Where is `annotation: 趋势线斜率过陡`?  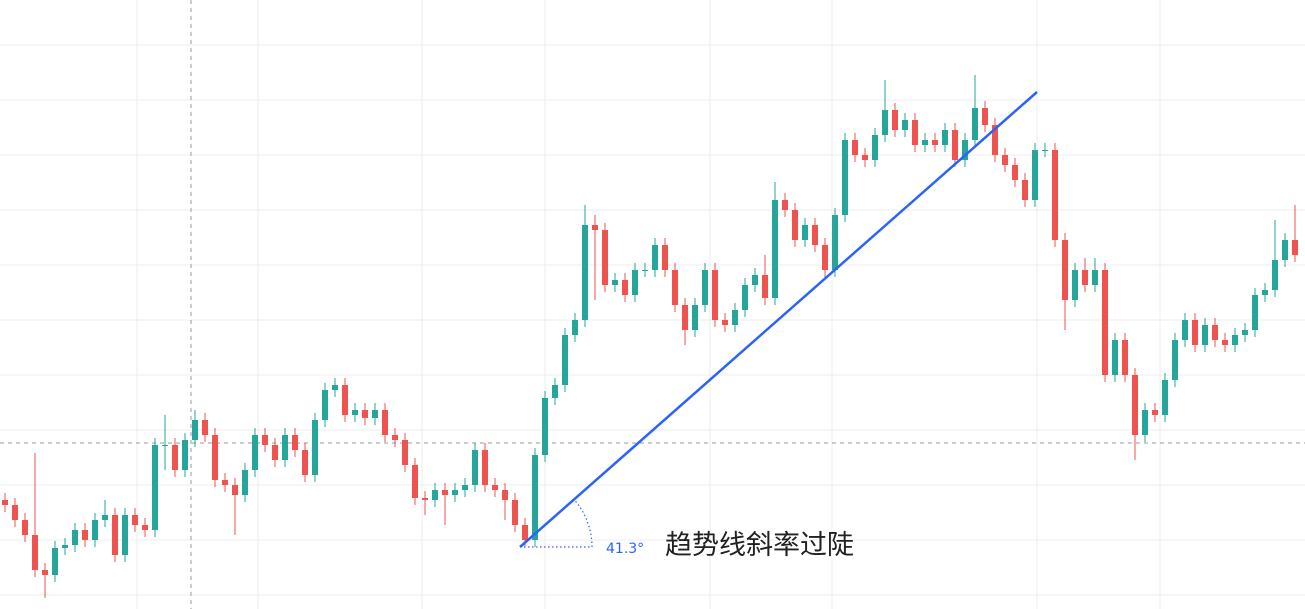
annotation: 趋势线斜率过陡 is located at coordinates (759, 545).